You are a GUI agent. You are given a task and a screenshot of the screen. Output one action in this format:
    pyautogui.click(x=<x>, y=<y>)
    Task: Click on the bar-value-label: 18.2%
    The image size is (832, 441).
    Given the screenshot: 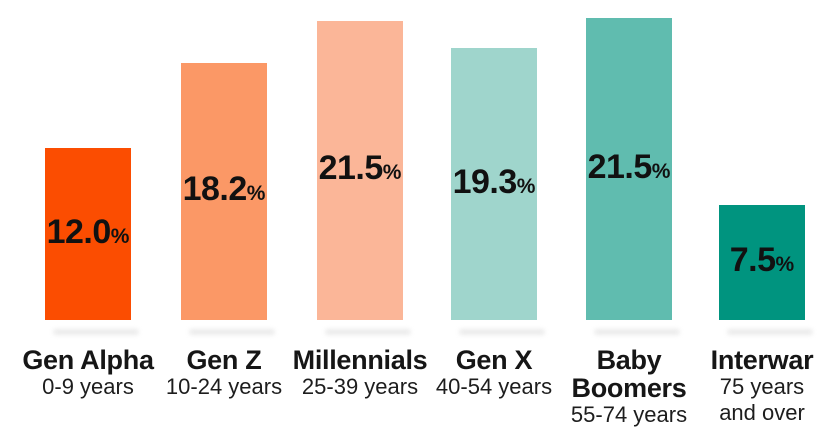 What is the action you would take?
    pyautogui.click(x=224, y=191)
    